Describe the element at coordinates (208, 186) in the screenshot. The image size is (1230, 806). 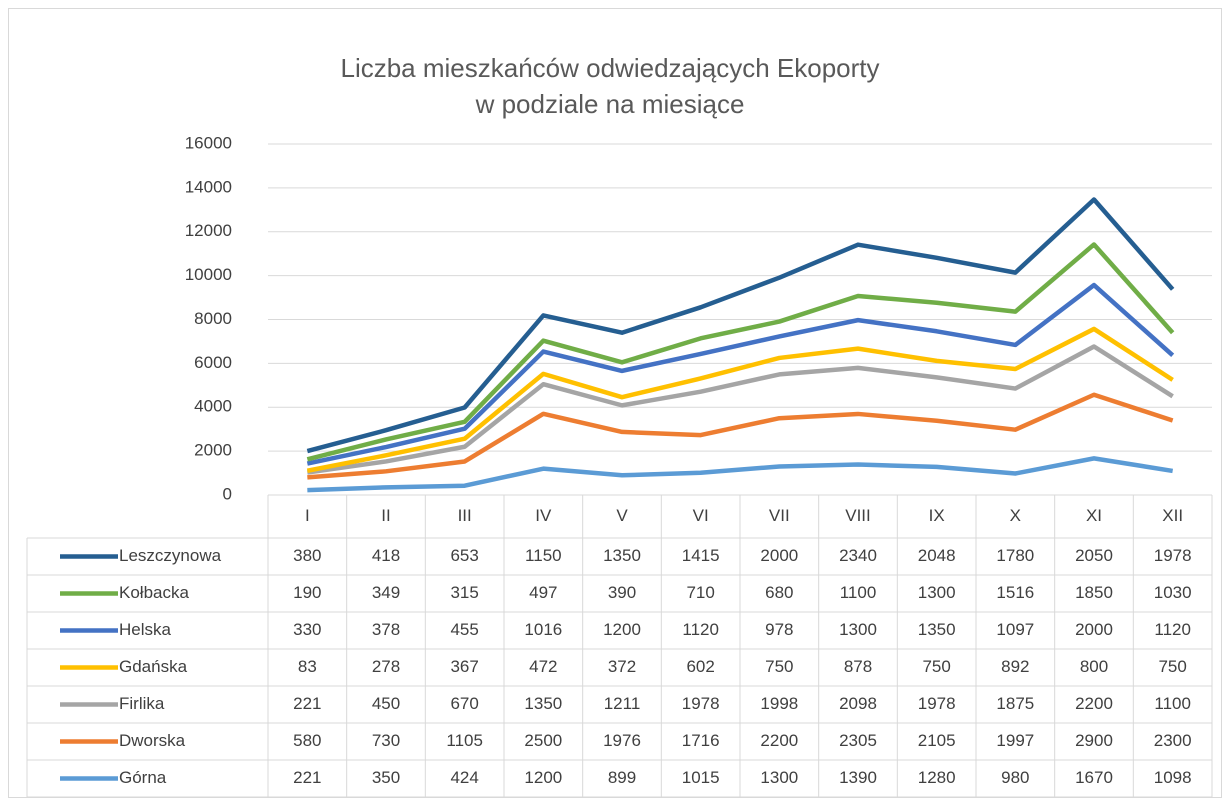
I see `y-tick-label: 14000` at that location.